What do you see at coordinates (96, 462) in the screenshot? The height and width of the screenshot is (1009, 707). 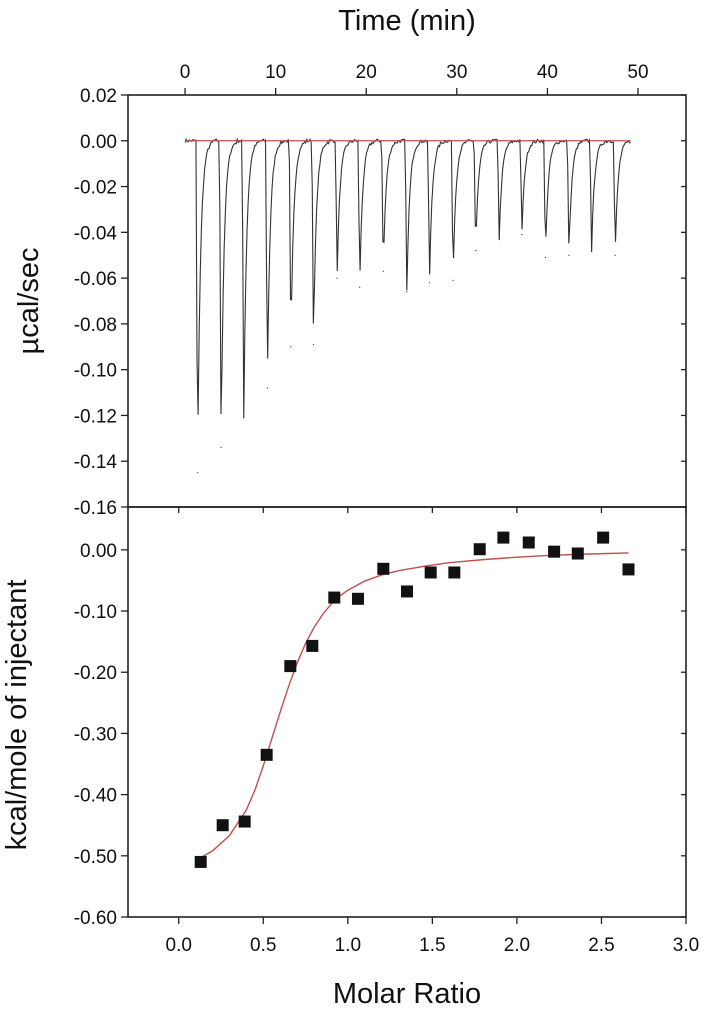 I see `top-y-tick-label: -0.14` at bounding box center [96, 462].